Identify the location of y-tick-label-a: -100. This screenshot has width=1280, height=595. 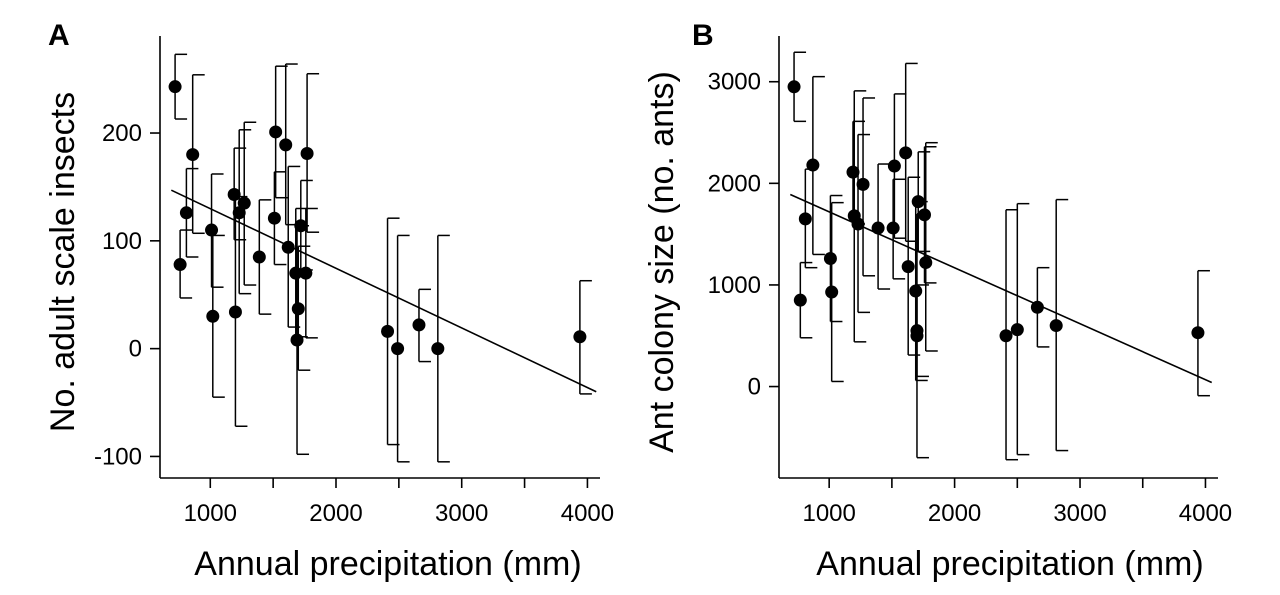
(118, 456).